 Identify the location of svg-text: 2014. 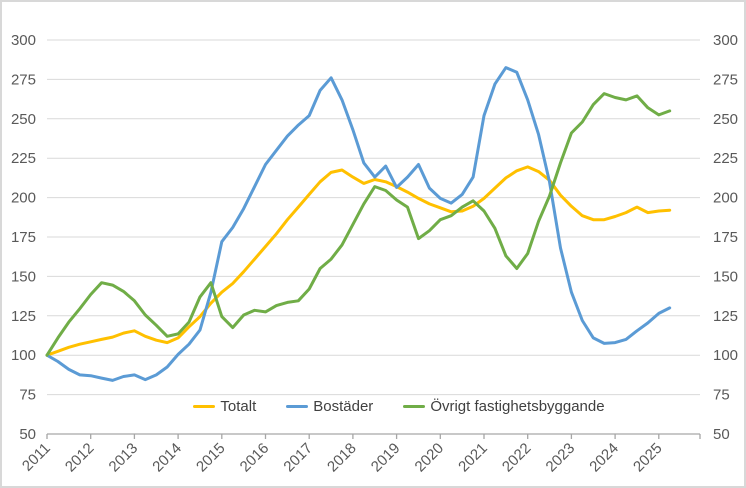
(167, 458).